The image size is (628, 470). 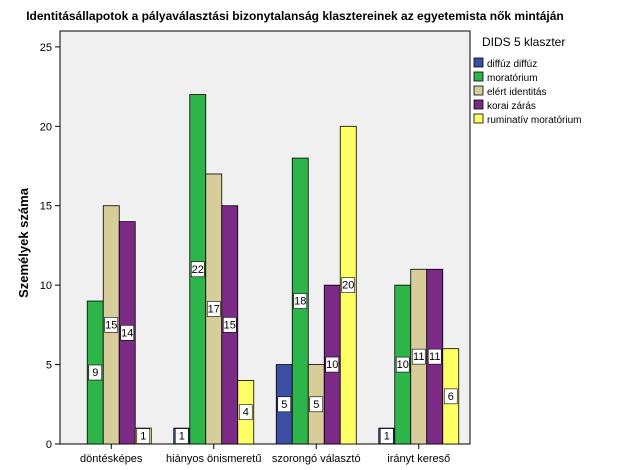 What do you see at coordinates (46, 207) in the screenshot?
I see `y-tick-label: 15` at bounding box center [46, 207].